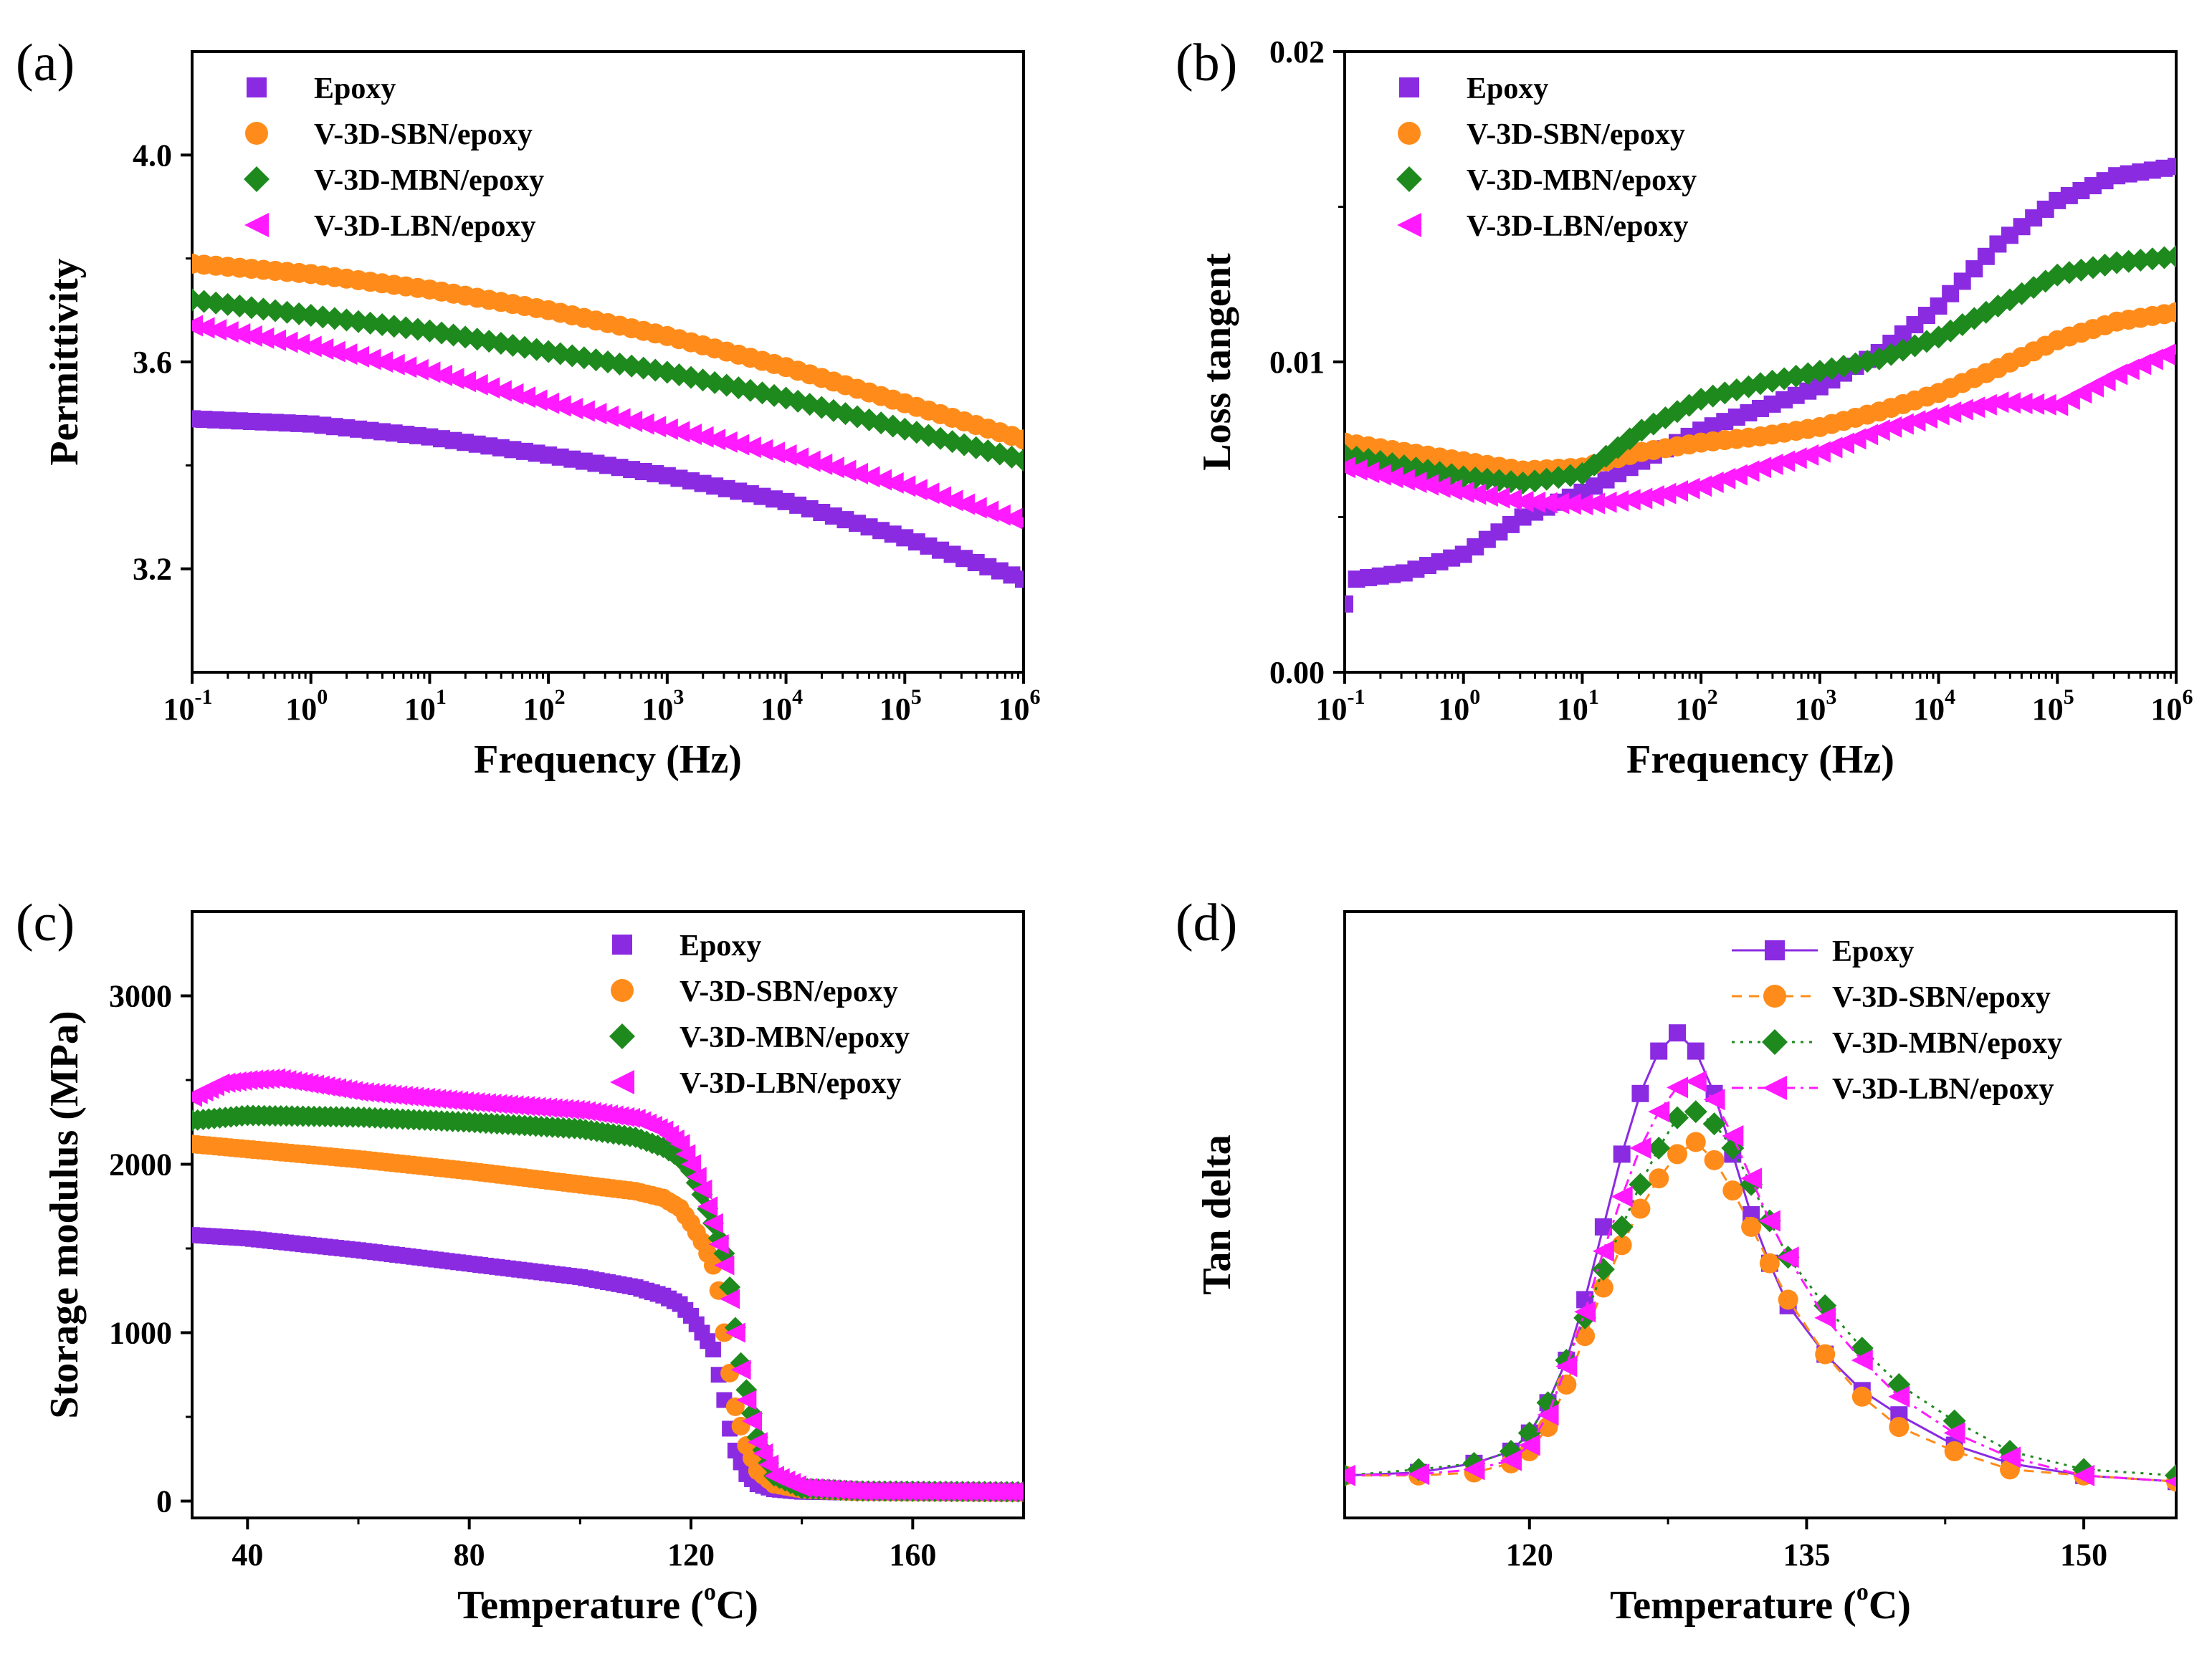 The height and width of the screenshot is (1667, 2212). I want to click on x-tick-label: 105, so click(901, 706).